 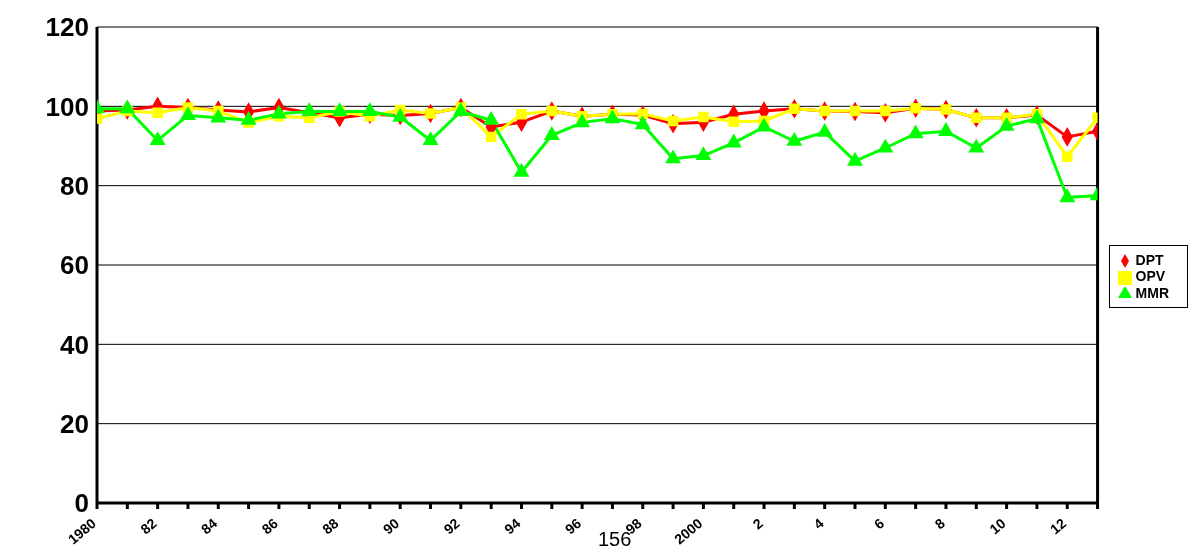 What do you see at coordinates (573, 526) in the screenshot?
I see `x-tick-label: 96` at bounding box center [573, 526].